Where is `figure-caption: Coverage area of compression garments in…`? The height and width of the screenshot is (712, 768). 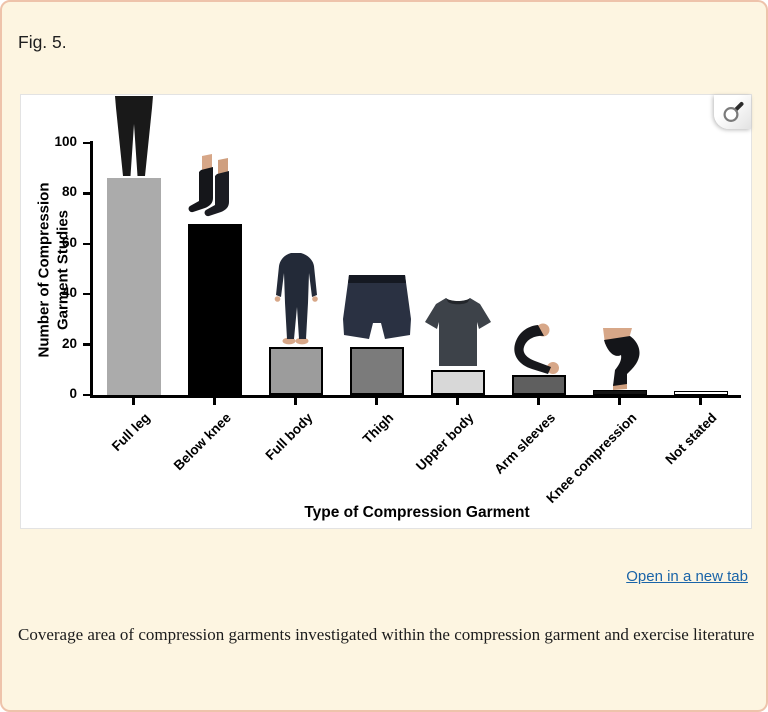 figure-caption: Coverage area of compression garments in… is located at coordinates (386, 634).